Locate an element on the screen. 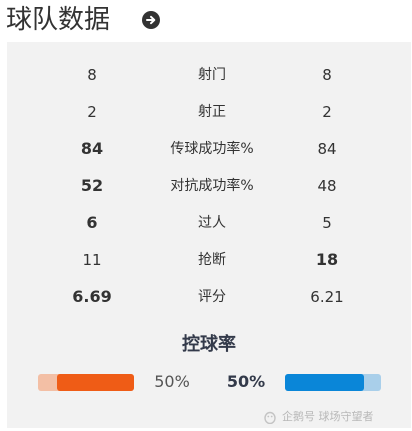 The image size is (412, 431). away-possession-bar is located at coordinates (333, 382).